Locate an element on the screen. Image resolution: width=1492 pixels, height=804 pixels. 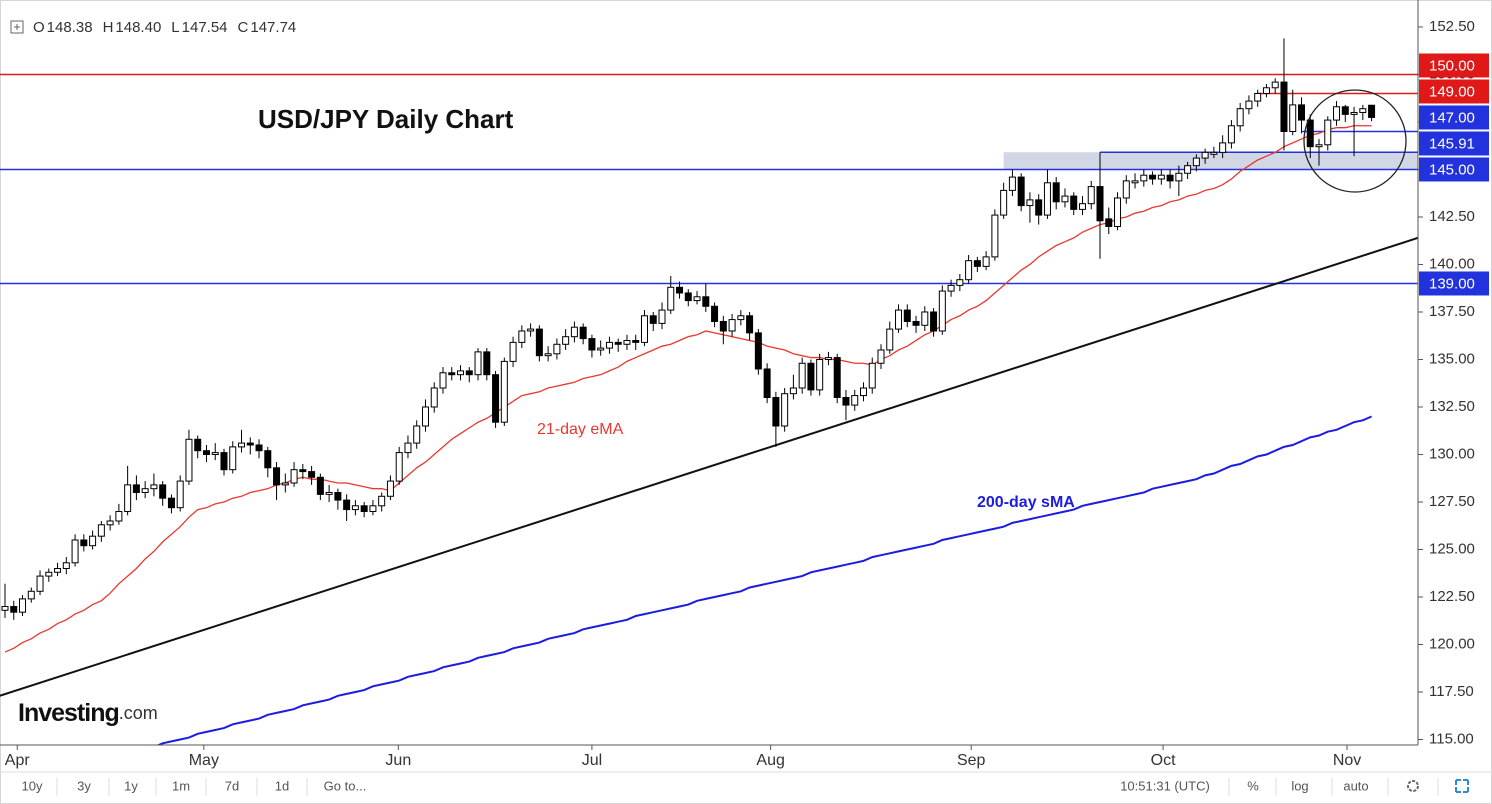
level-label-box is located at coordinates (1454, 169).